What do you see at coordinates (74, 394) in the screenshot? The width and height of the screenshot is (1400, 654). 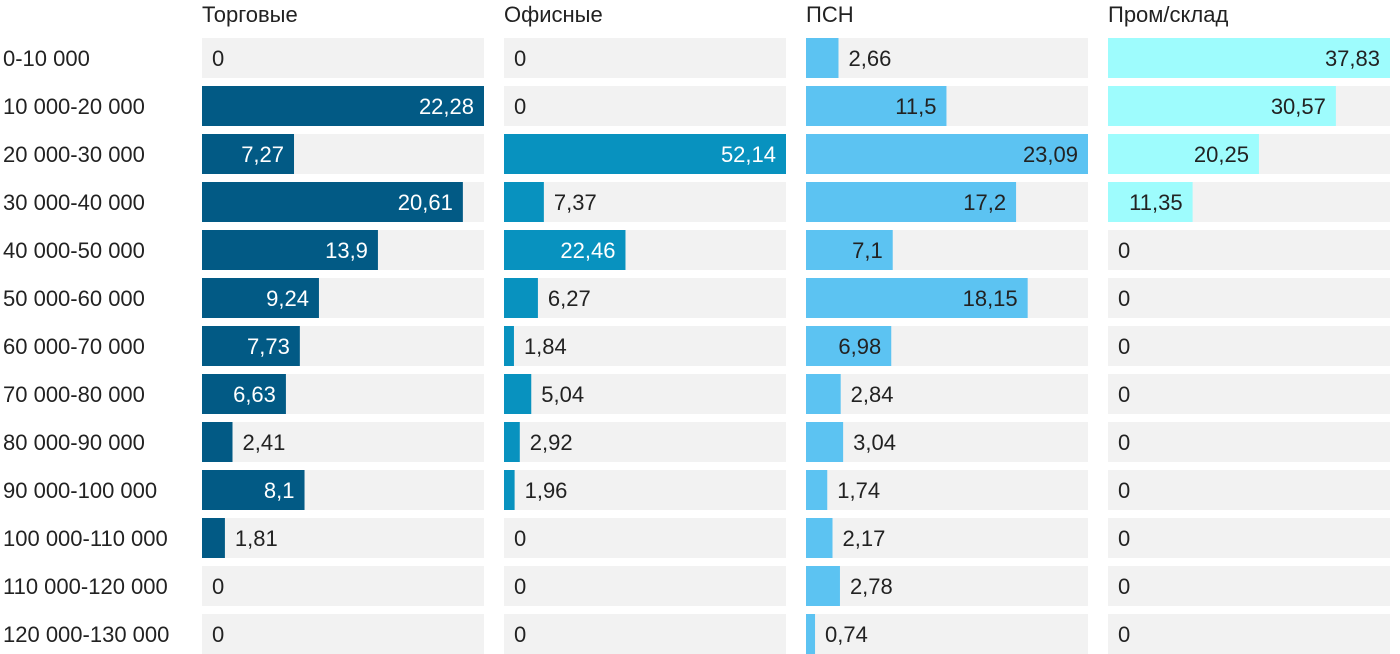 I see `category-label: 70 000-80 000` at bounding box center [74, 394].